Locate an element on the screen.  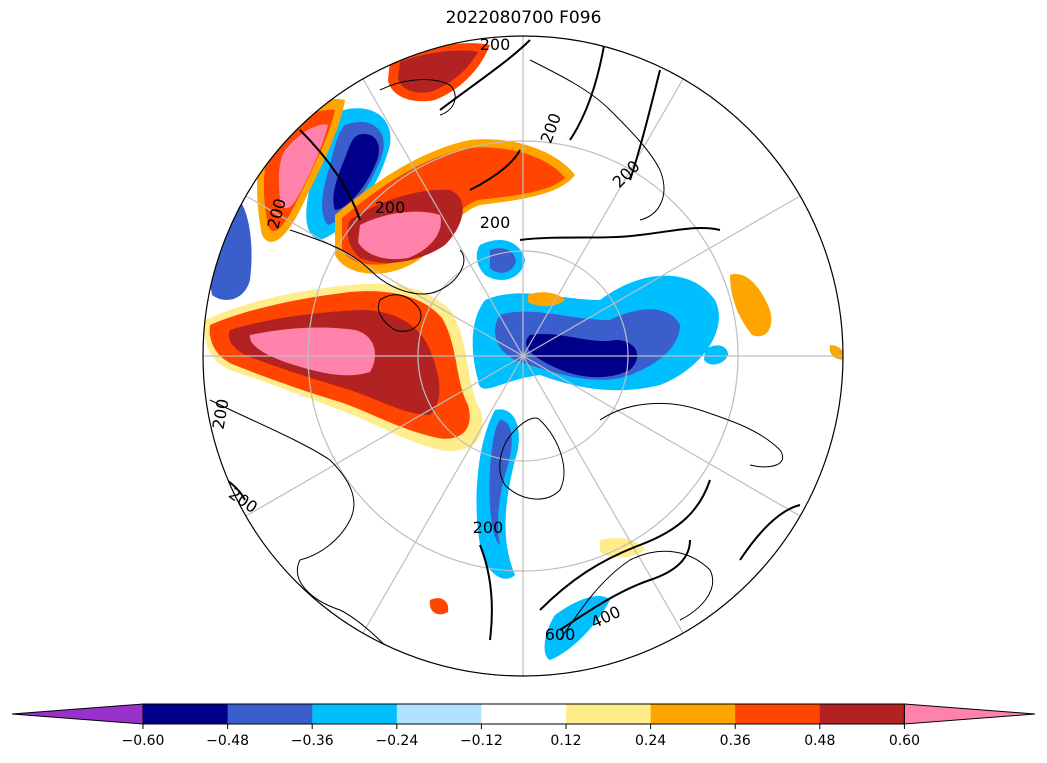
colorbar-tick-label: −0.60 is located at coordinates (143, 741).